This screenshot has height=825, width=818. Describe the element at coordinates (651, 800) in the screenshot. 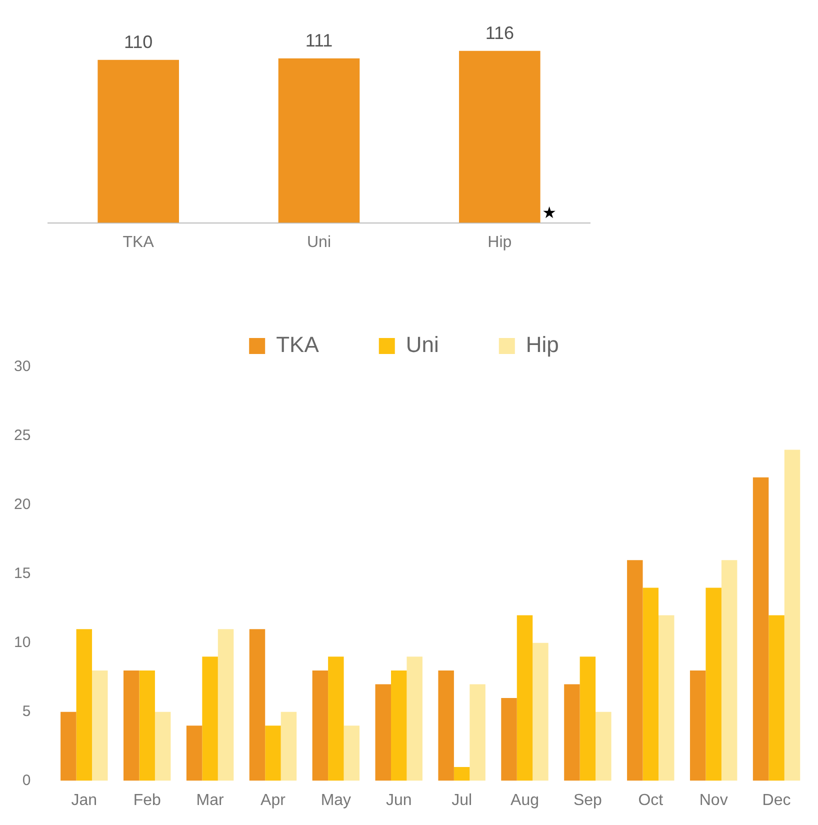

I see `x-tick-label: Oct` at that location.